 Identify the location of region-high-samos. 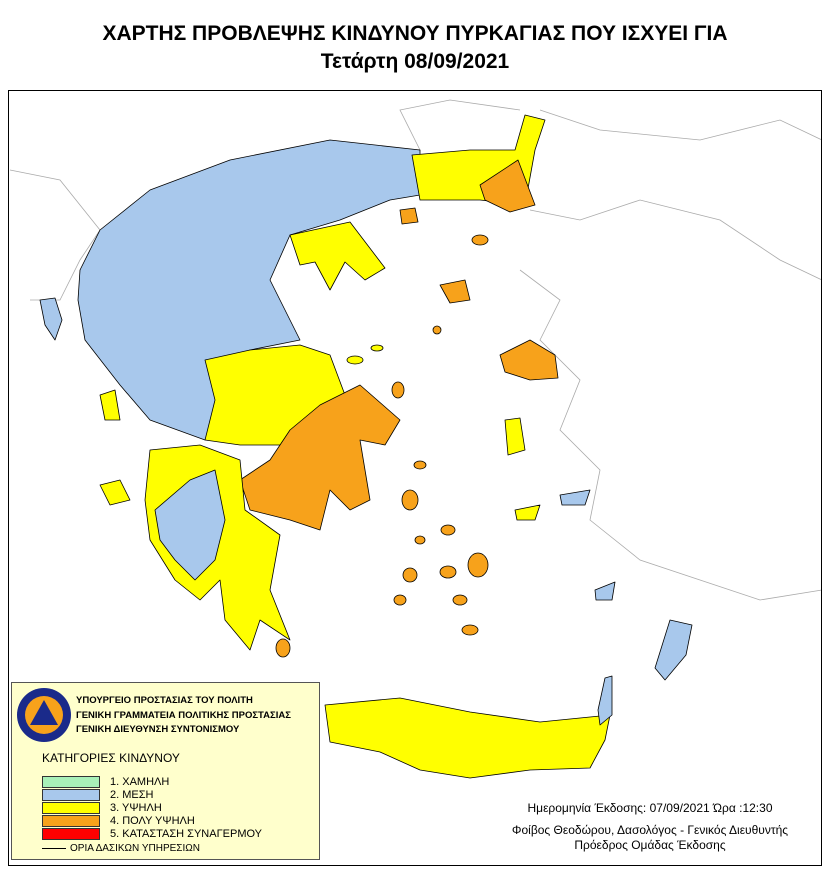
(527, 512).